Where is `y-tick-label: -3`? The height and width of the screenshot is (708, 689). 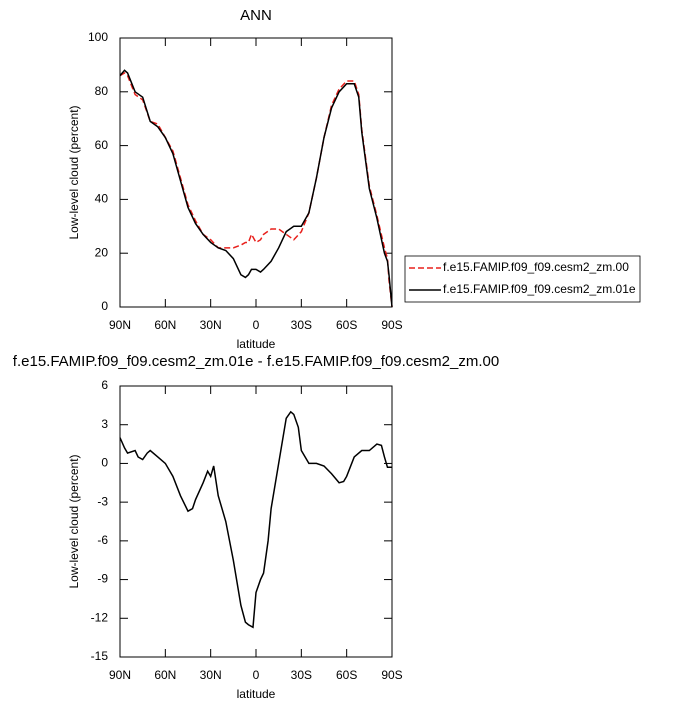
y-tick-label: -3 is located at coordinates (102, 501).